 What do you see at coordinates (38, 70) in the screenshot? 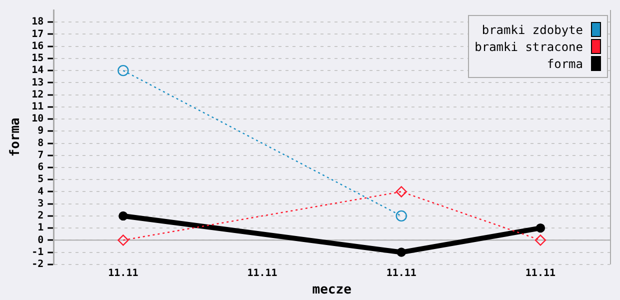
I see `y-tick-label: 14` at bounding box center [38, 70].